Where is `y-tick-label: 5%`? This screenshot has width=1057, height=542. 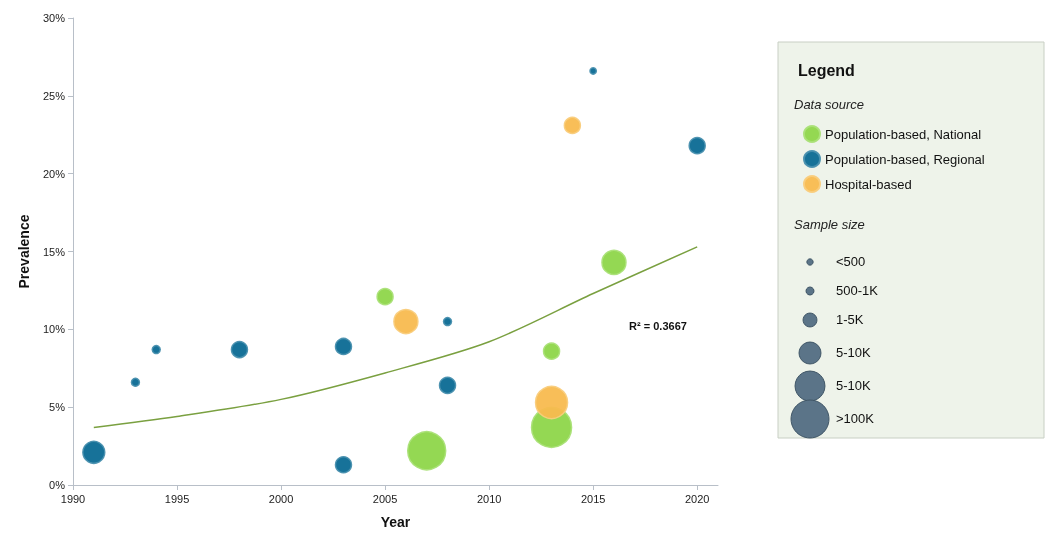
y-tick-label: 5% is located at coordinates (57, 407).